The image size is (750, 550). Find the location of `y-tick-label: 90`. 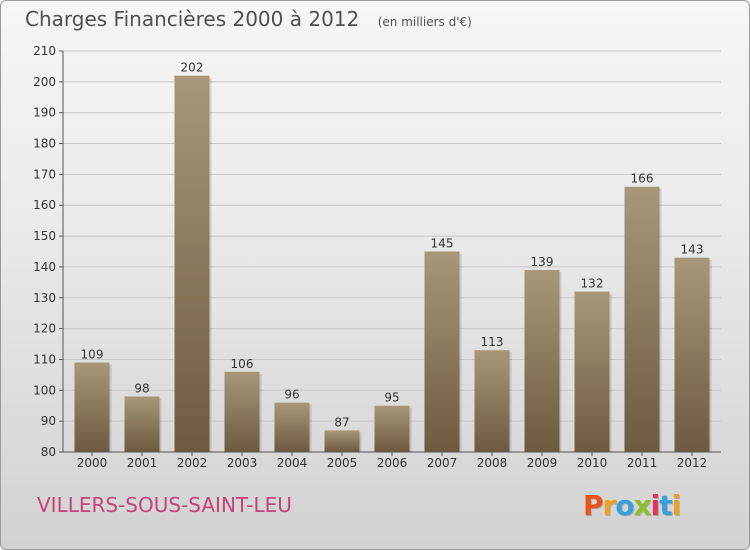

y-tick-label: 90 is located at coordinates (48, 421).